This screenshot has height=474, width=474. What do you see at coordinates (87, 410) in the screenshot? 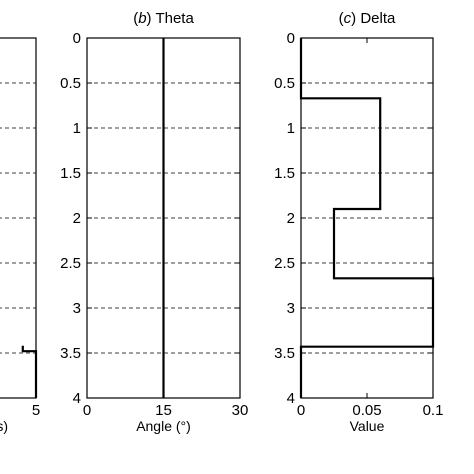
I see `xtick-label-1-0: 0` at bounding box center [87, 410].